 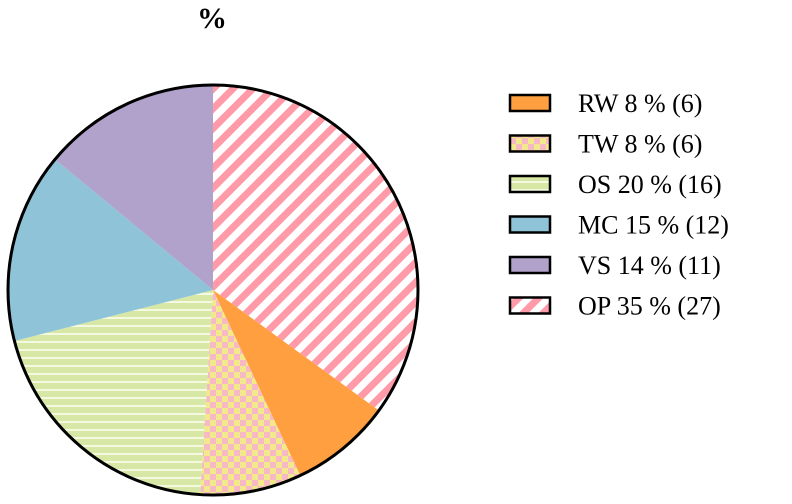 What do you see at coordinates (530, 184) in the screenshot?
I see `legend-swatch-os` at bounding box center [530, 184].